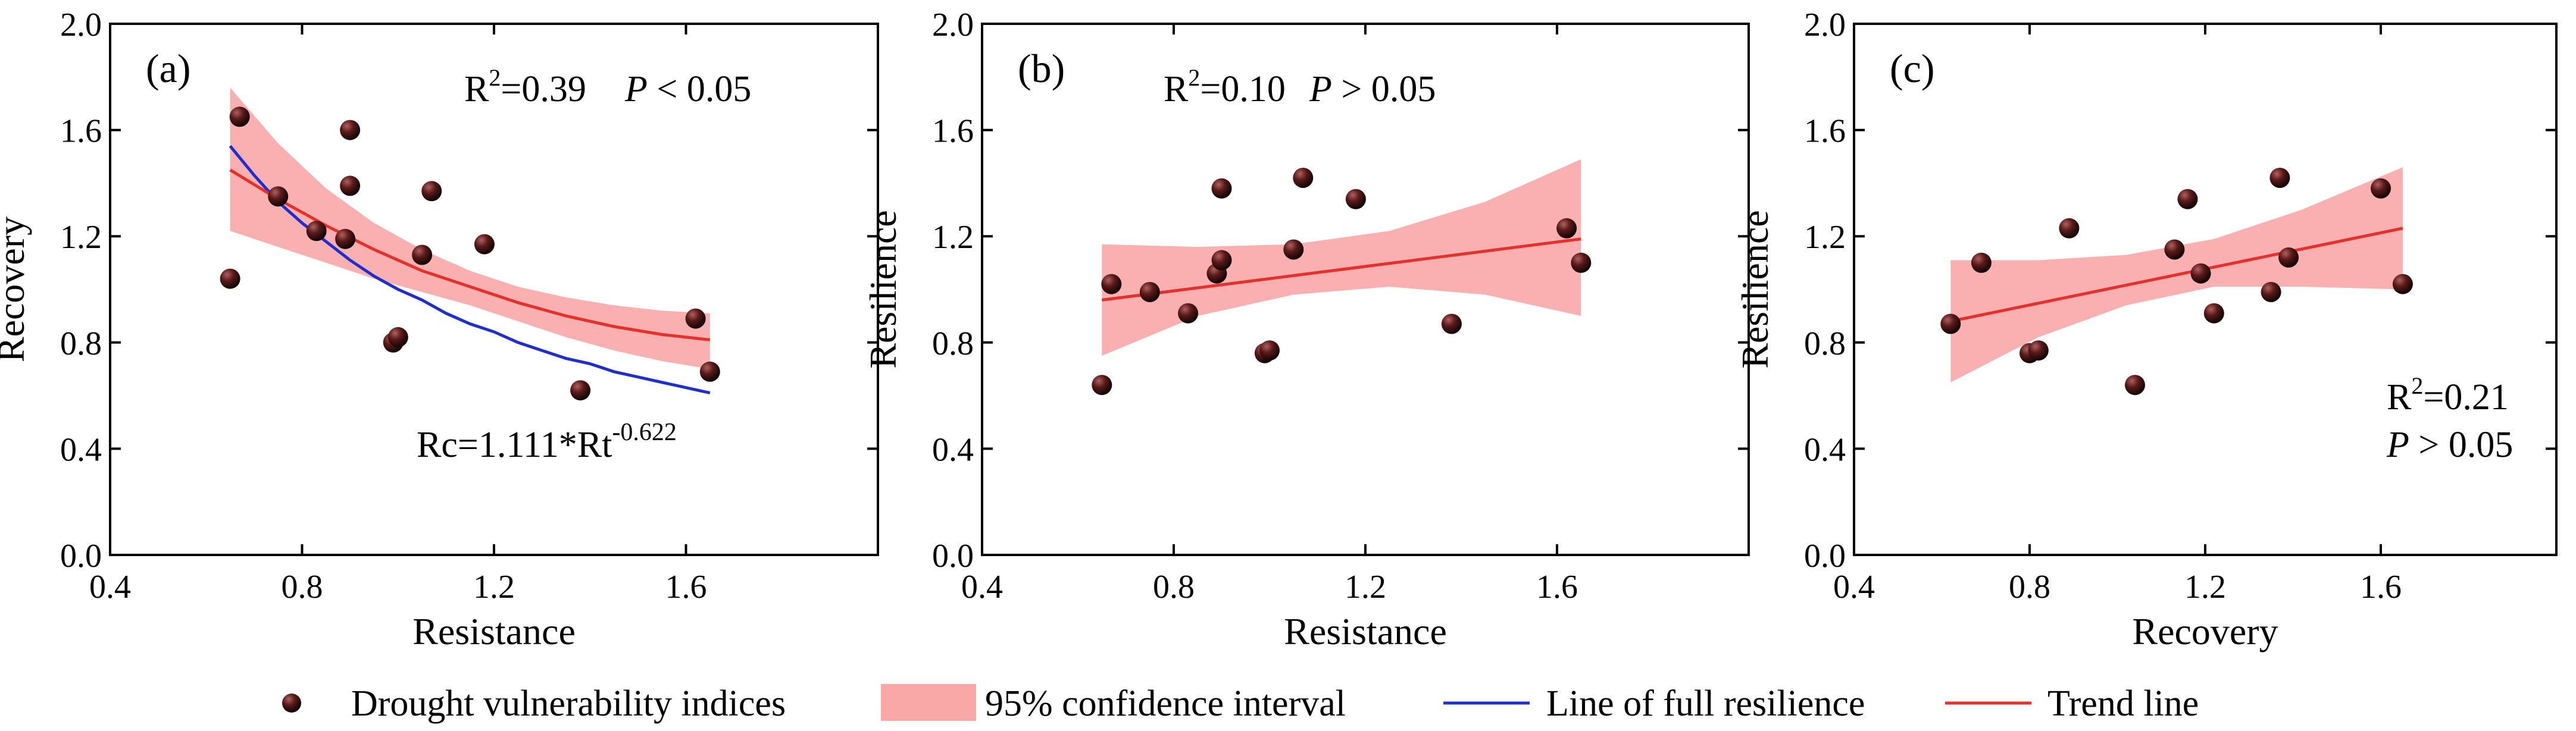  I want to click on r-squared-annotation: R2=0.21, so click(2448, 395).